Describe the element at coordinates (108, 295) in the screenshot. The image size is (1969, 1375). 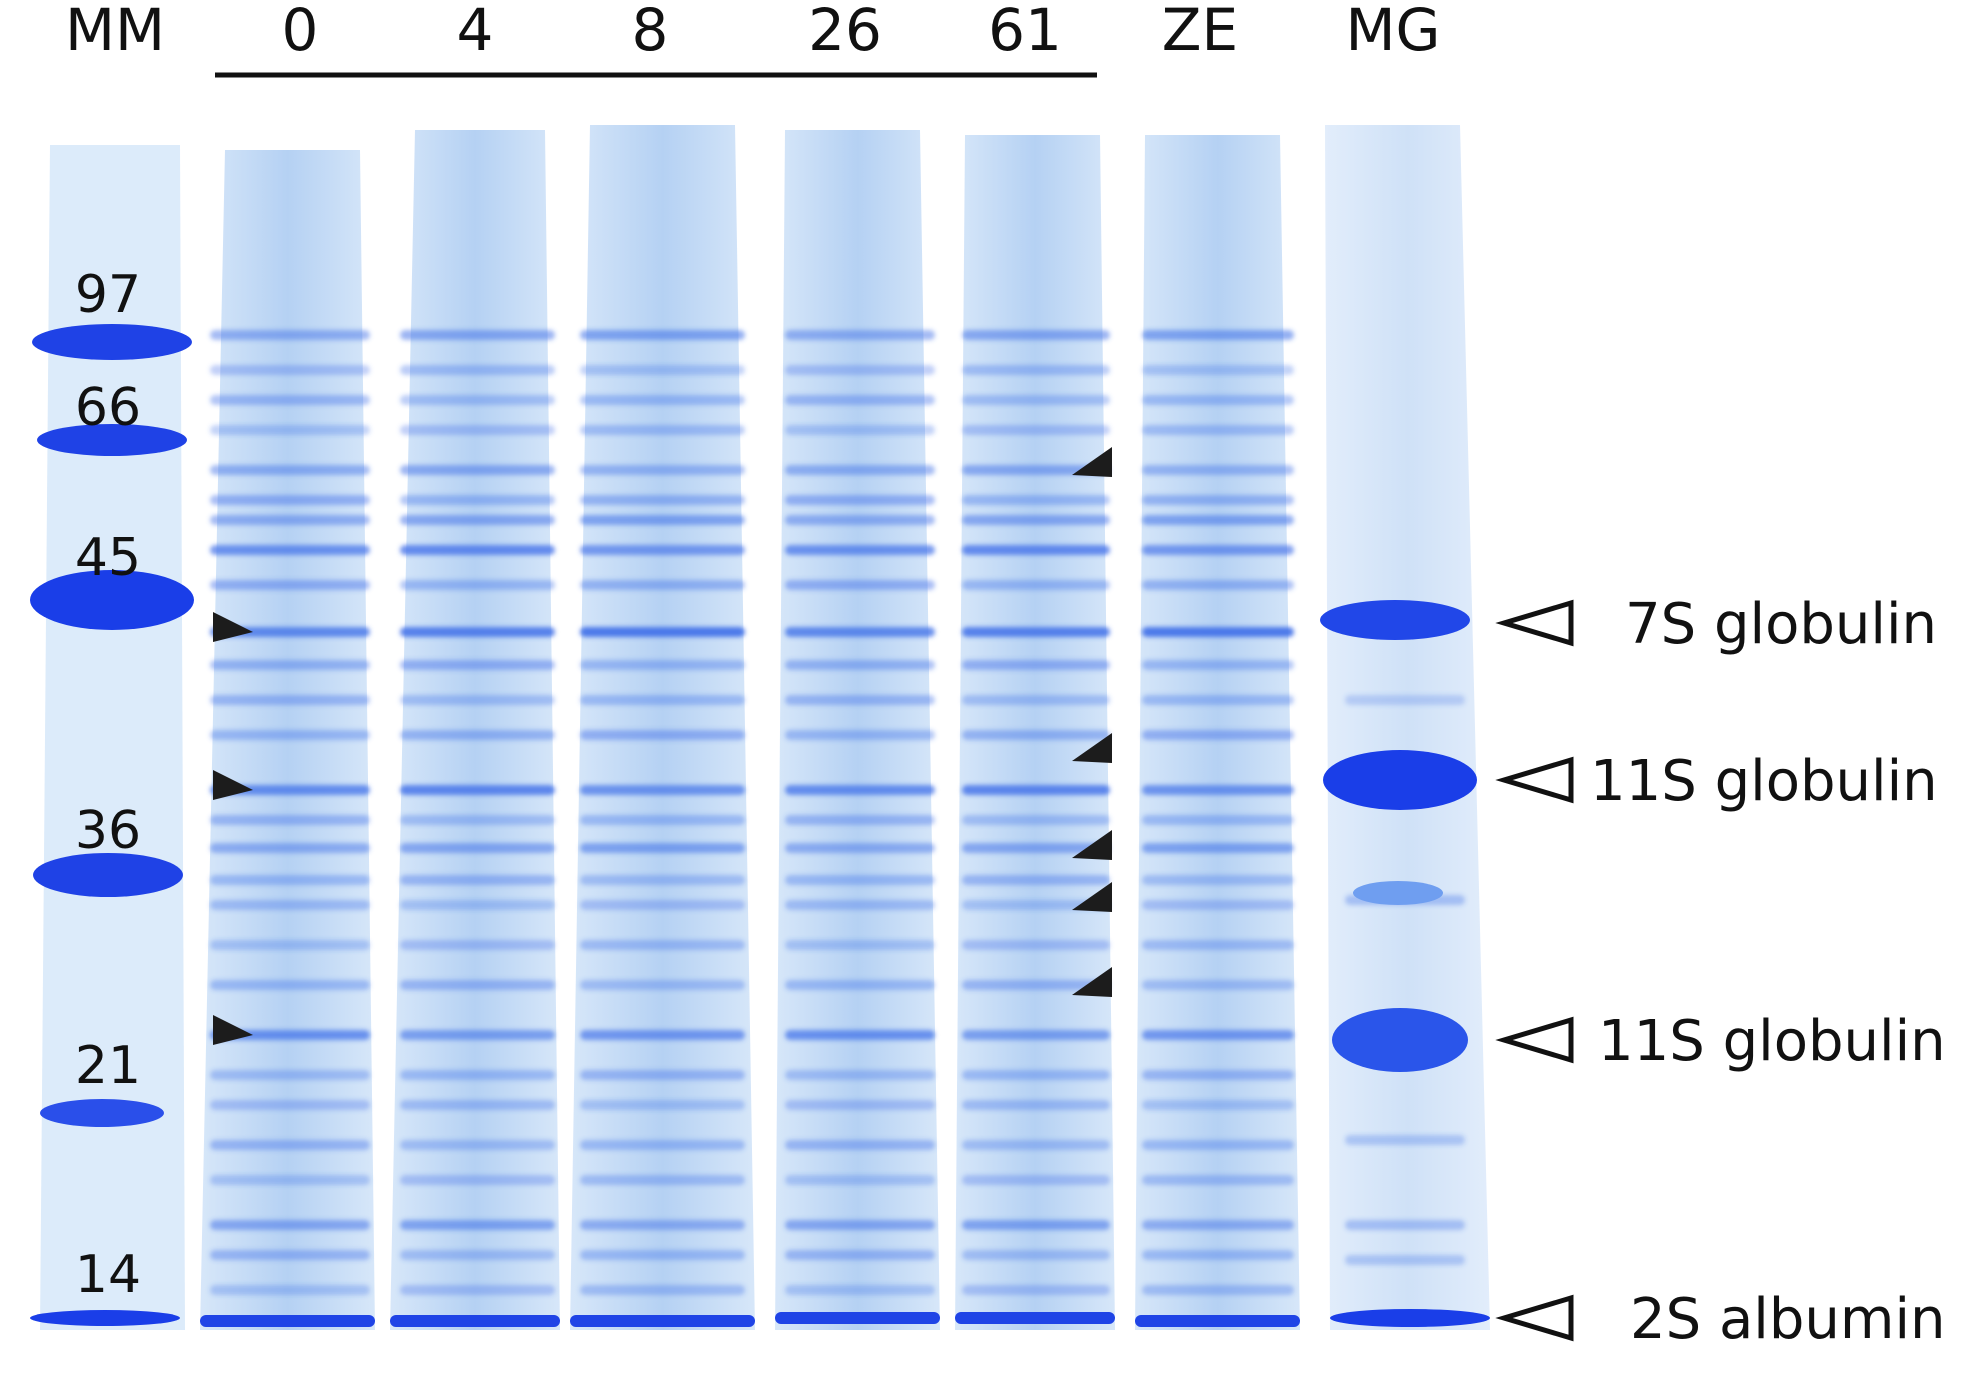
I see `mw-label-97: 97` at that location.